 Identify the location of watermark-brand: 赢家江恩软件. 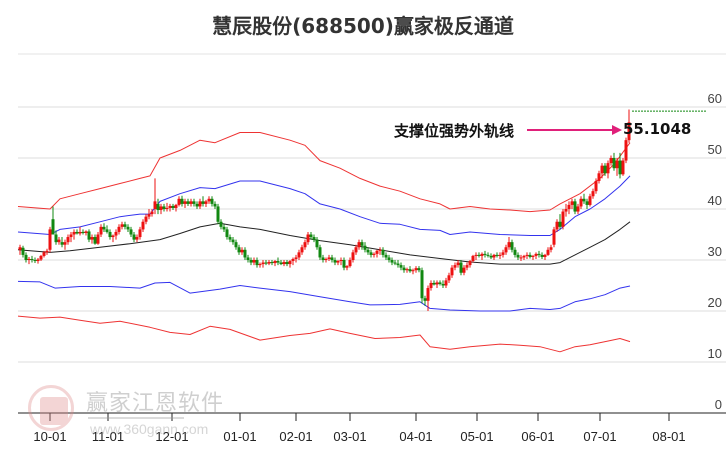
(155, 403).